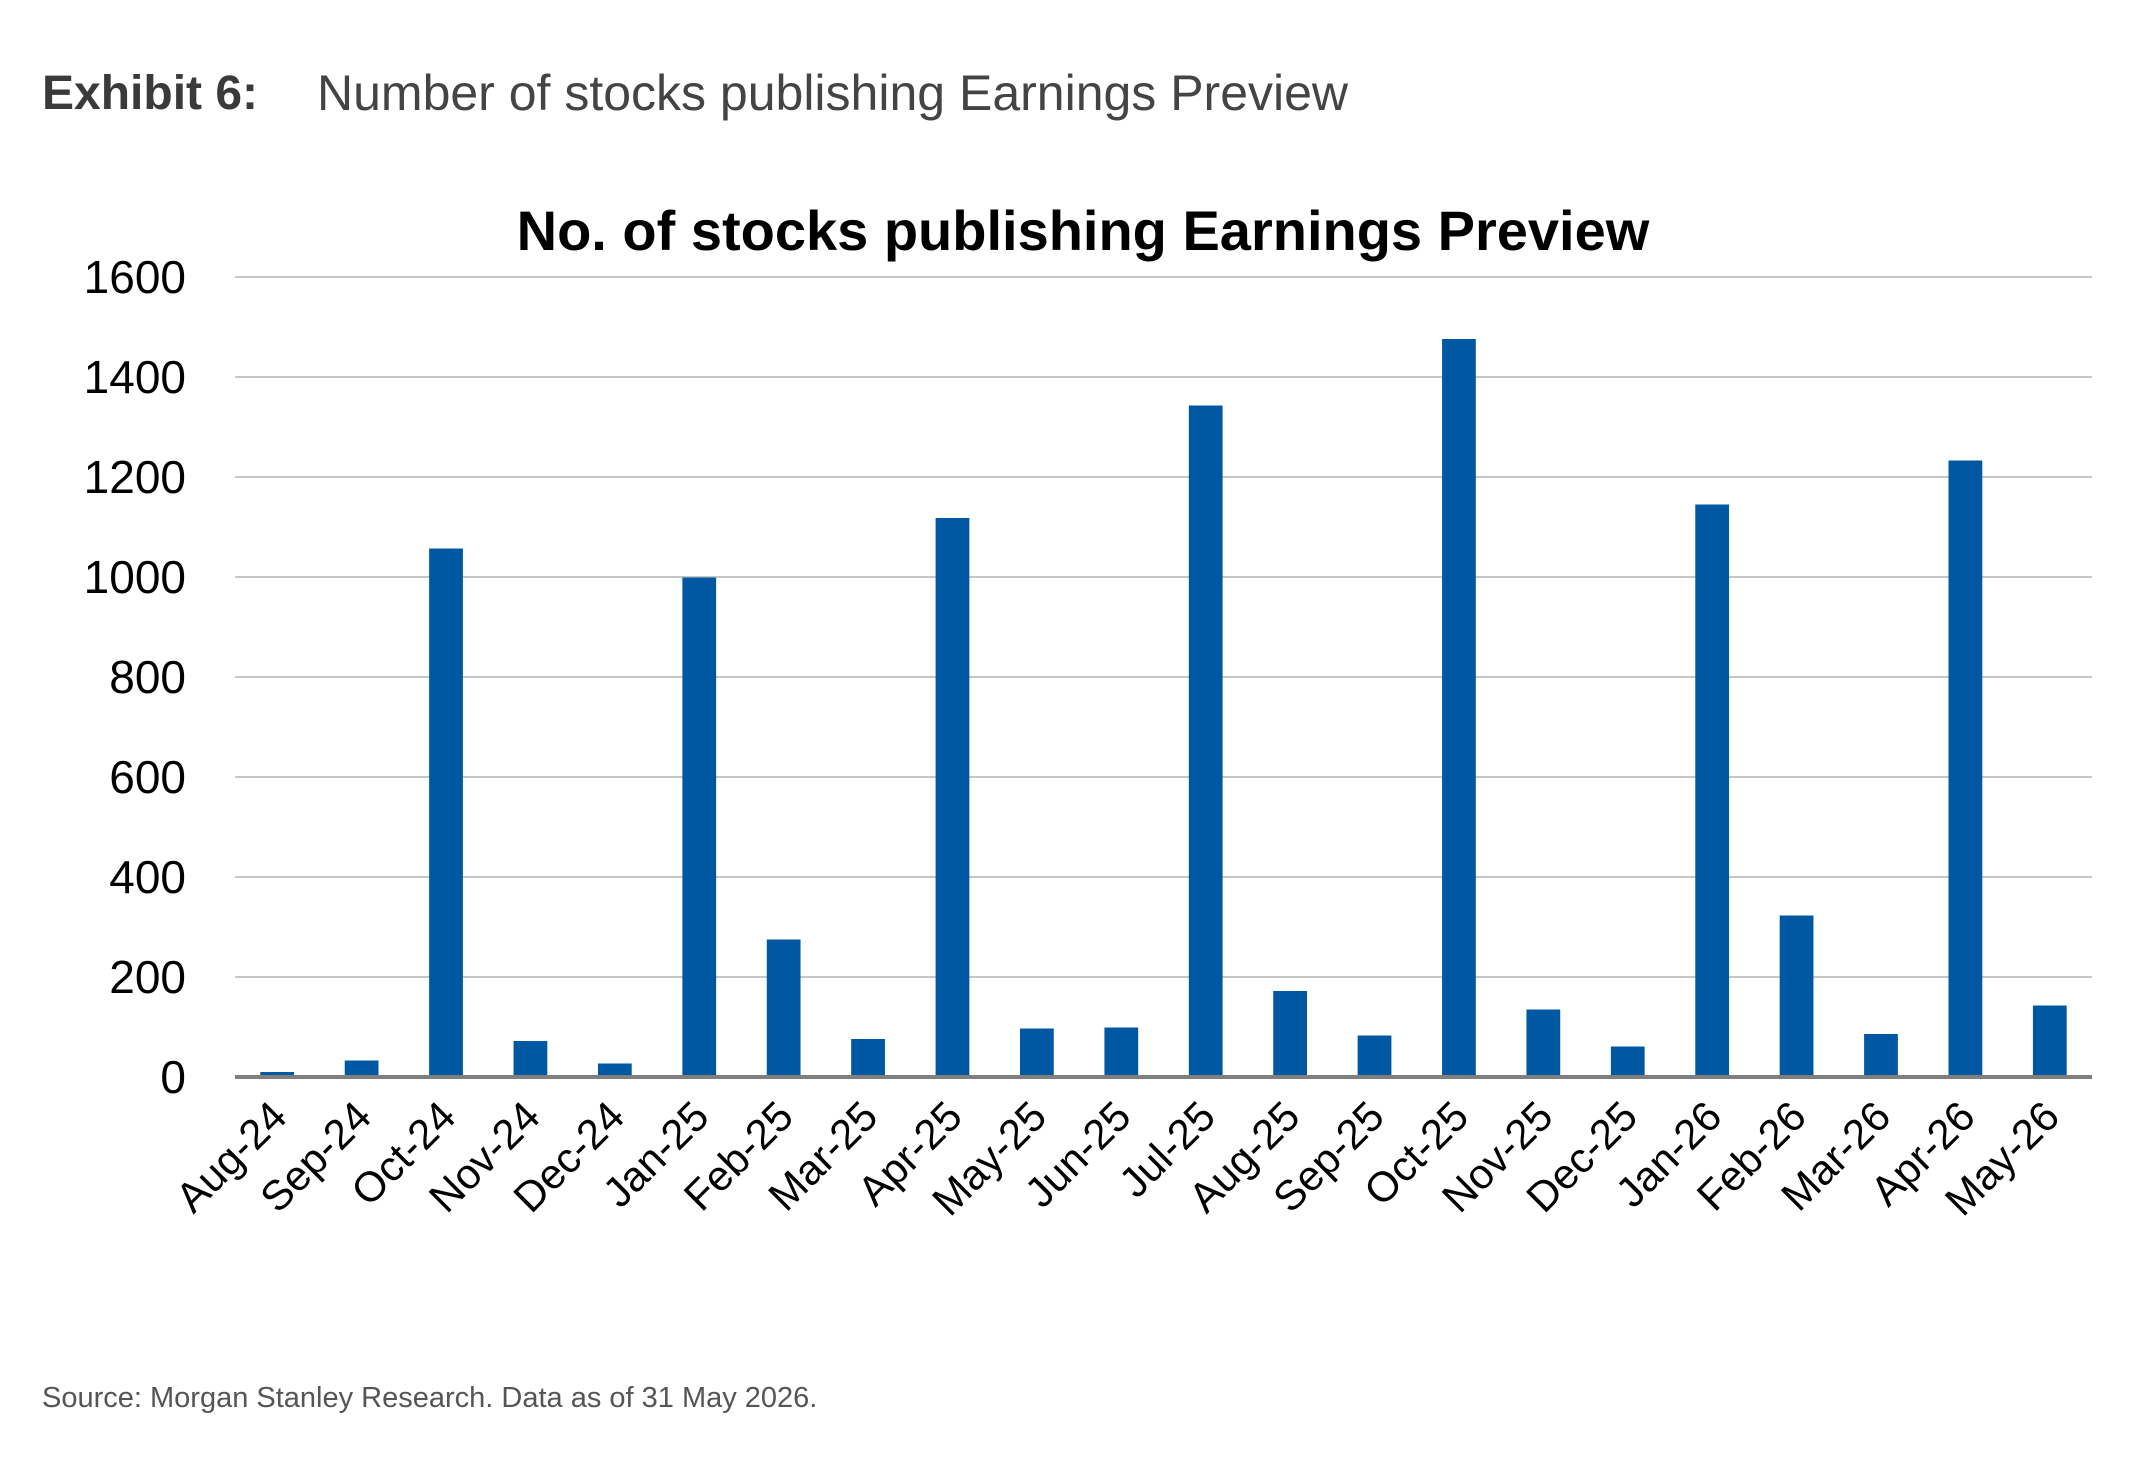 The image size is (2142, 1476). I want to click on y-tick-label: 200, so click(147, 977).